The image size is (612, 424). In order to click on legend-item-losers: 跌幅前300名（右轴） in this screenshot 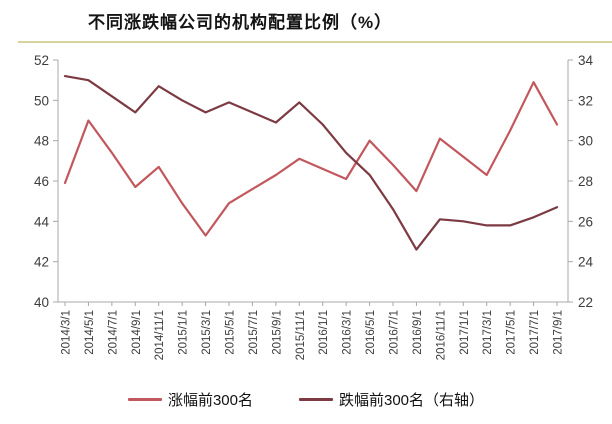, I will do `click(391, 399)`.